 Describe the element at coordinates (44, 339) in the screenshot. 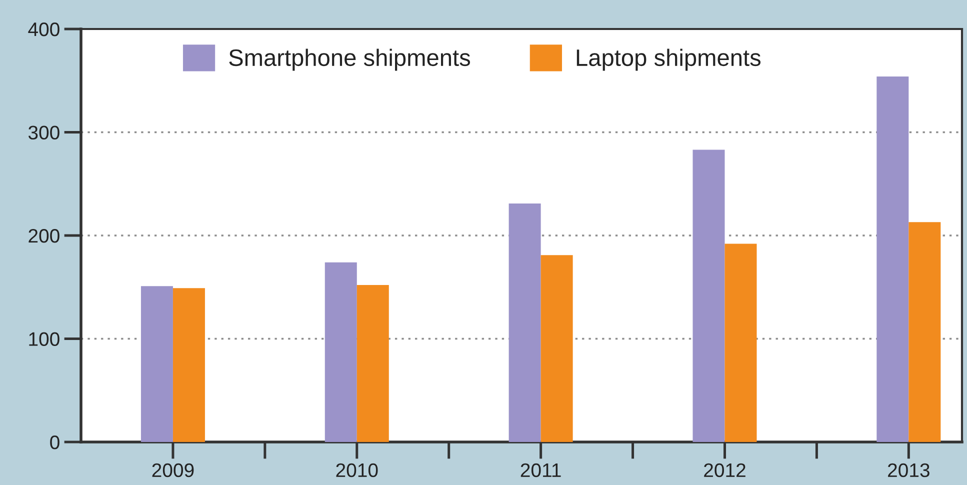

I see `y-tick-label: 100` at that location.